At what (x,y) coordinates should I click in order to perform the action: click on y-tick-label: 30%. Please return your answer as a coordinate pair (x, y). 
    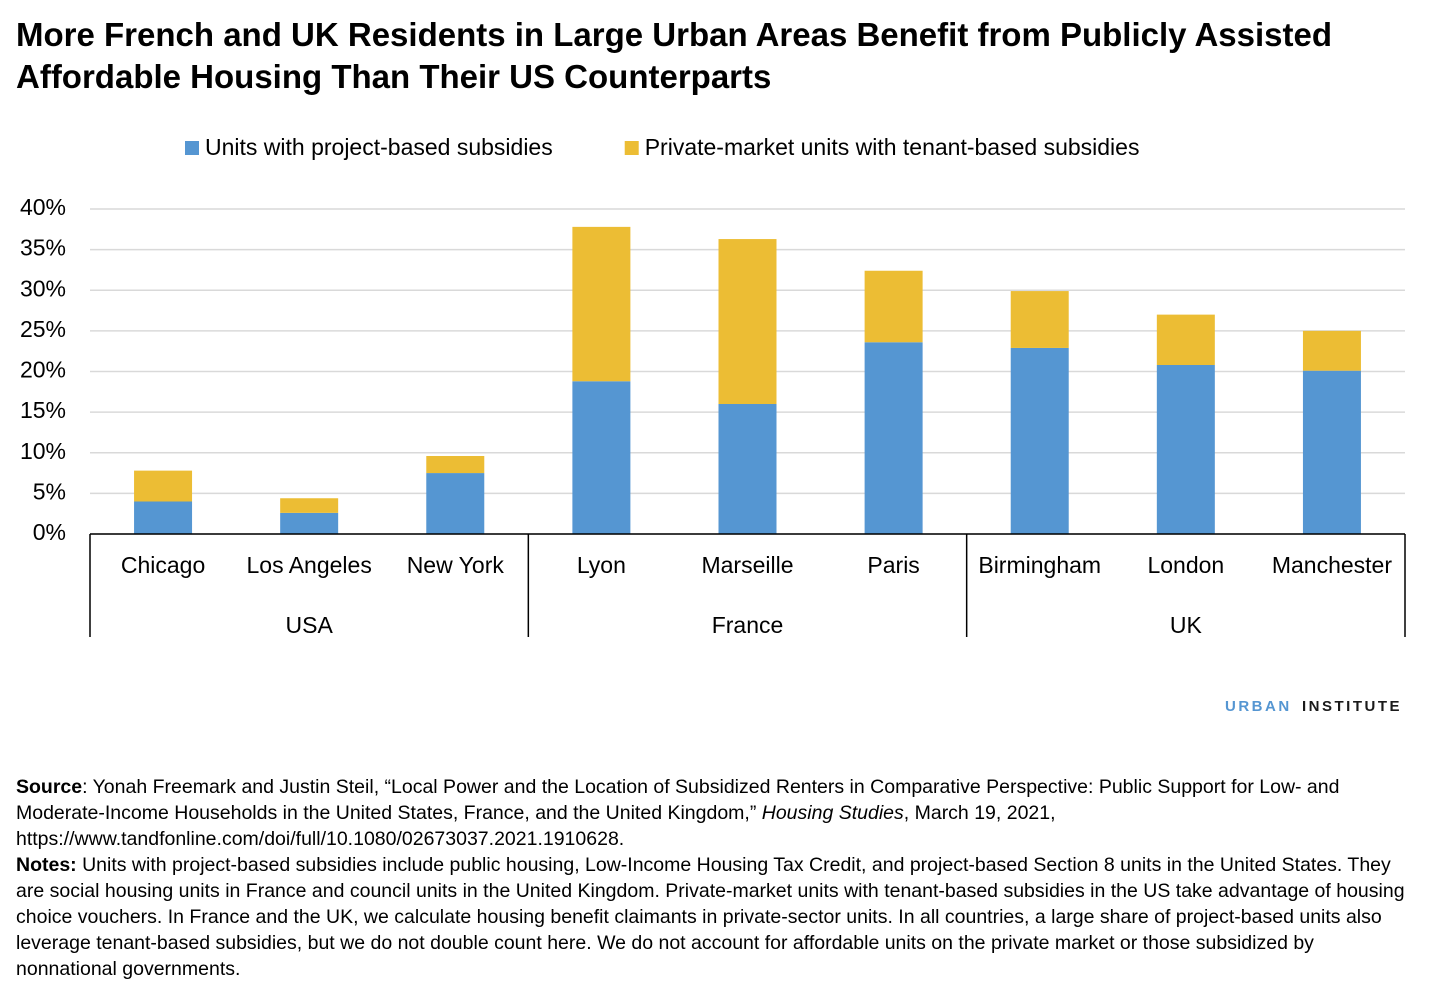
    Looking at the image, I should click on (43, 288).